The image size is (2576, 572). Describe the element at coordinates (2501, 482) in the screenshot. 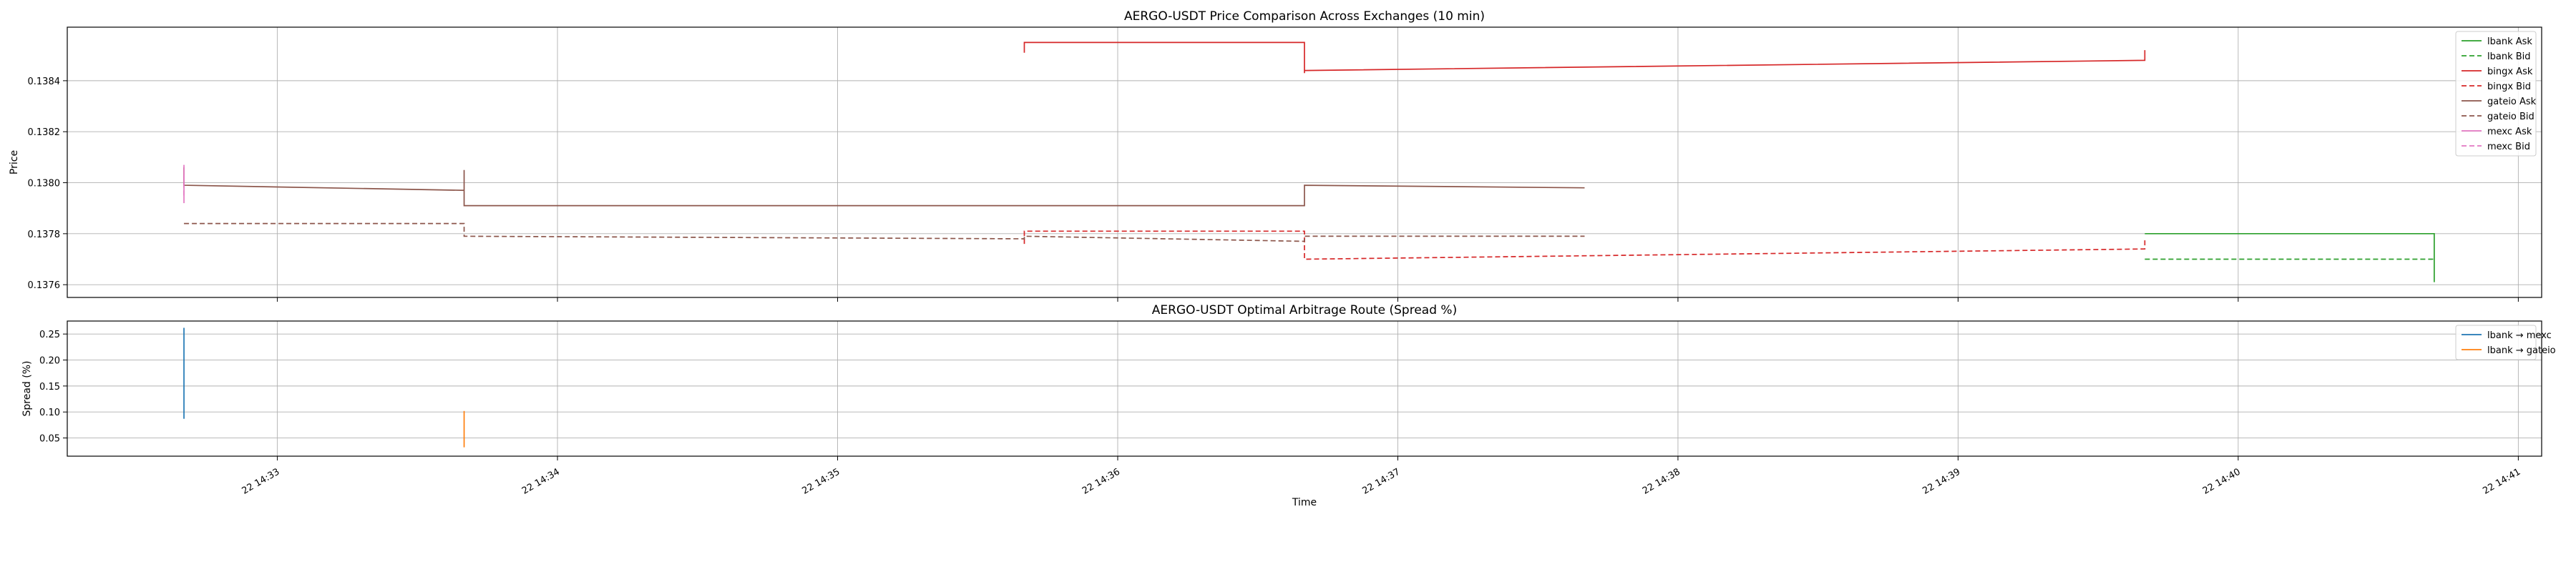

I see `x-tick-label: 22 14:41` at that location.